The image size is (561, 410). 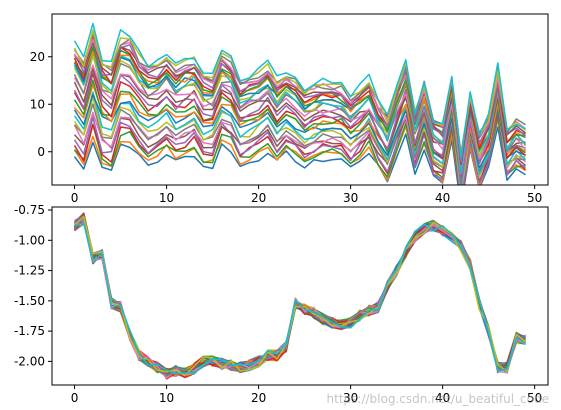 I want to click on watermark: https://blog.csdn.net/u_beatiful_code, so click(x=437, y=399).